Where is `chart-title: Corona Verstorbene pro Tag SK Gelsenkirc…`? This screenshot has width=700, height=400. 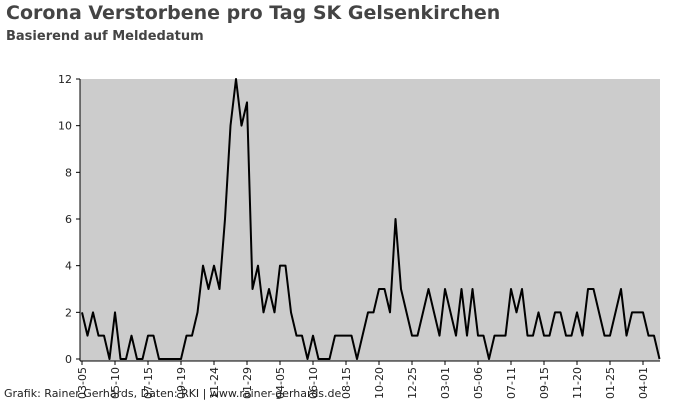
chart-title: Corona Verstorbene pro Tag SK Gelsenkirc… is located at coordinates (253, 13).